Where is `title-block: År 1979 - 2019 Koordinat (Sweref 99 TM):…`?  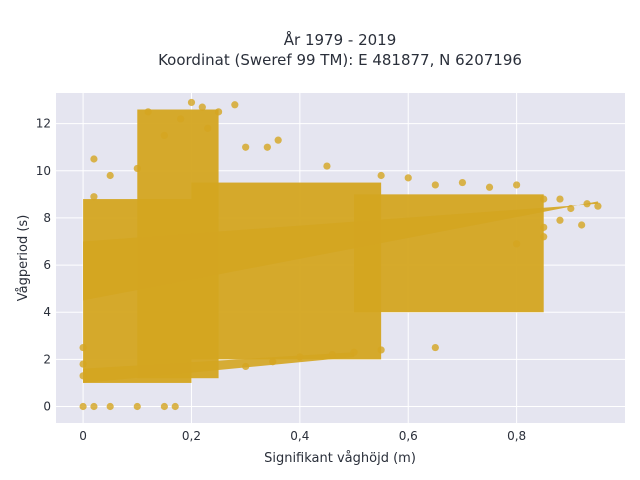
title-block: År 1979 - 2019 Koordinat (Sweref 99 TM):… is located at coordinates (320, 50).